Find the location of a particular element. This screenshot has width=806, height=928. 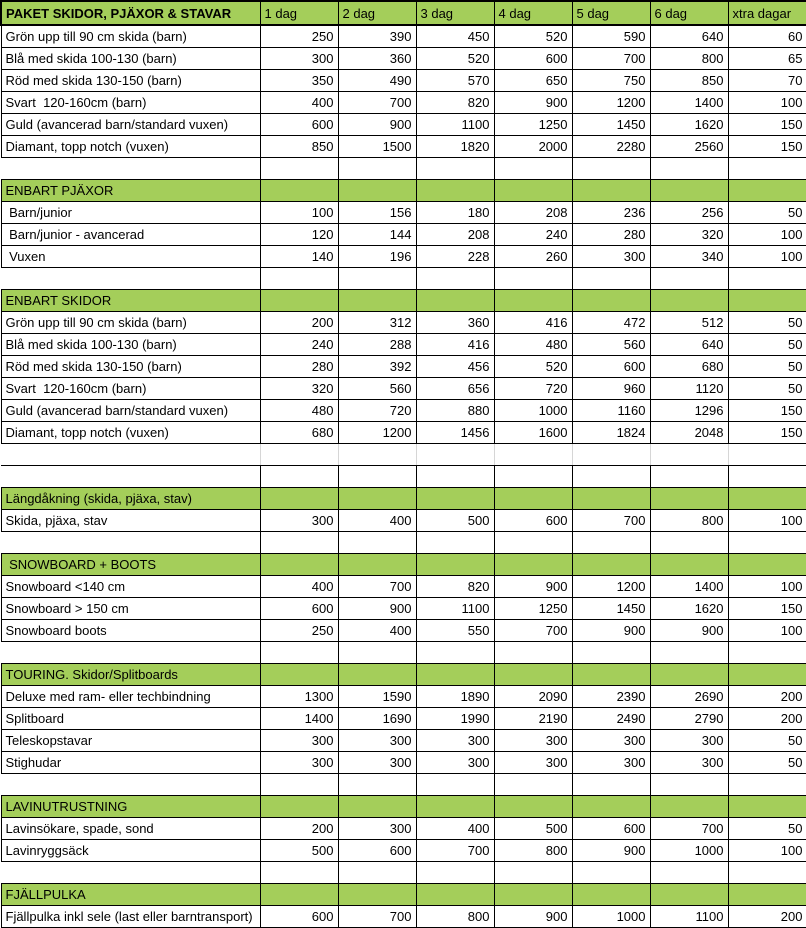

price-cell: 456 is located at coordinates (455, 366).